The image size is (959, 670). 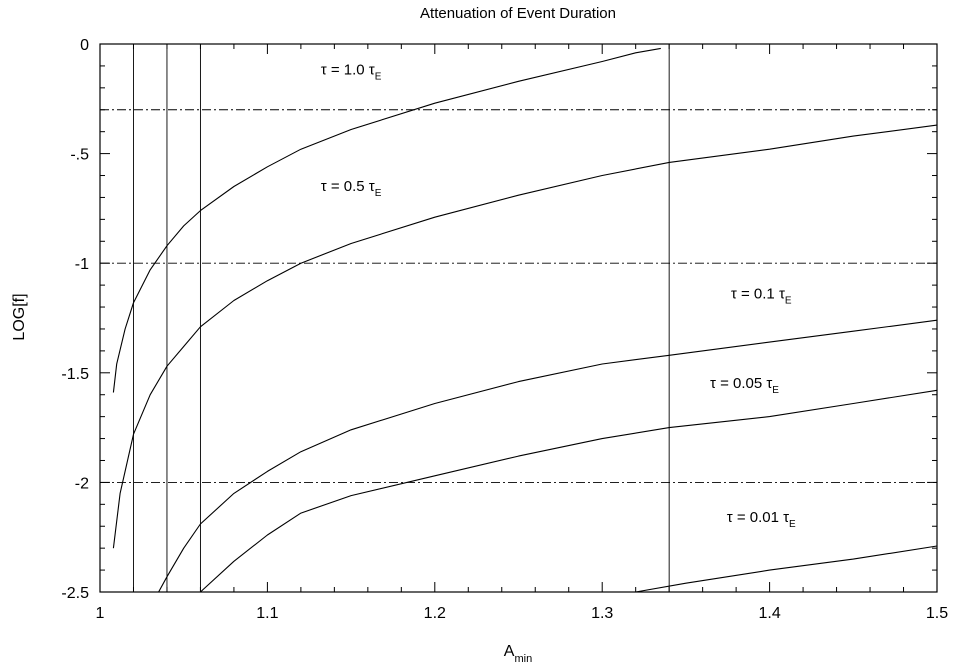 What do you see at coordinates (769, 613) in the screenshot?
I see `x-tick-label: 1.4` at bounding box center [769, 613].